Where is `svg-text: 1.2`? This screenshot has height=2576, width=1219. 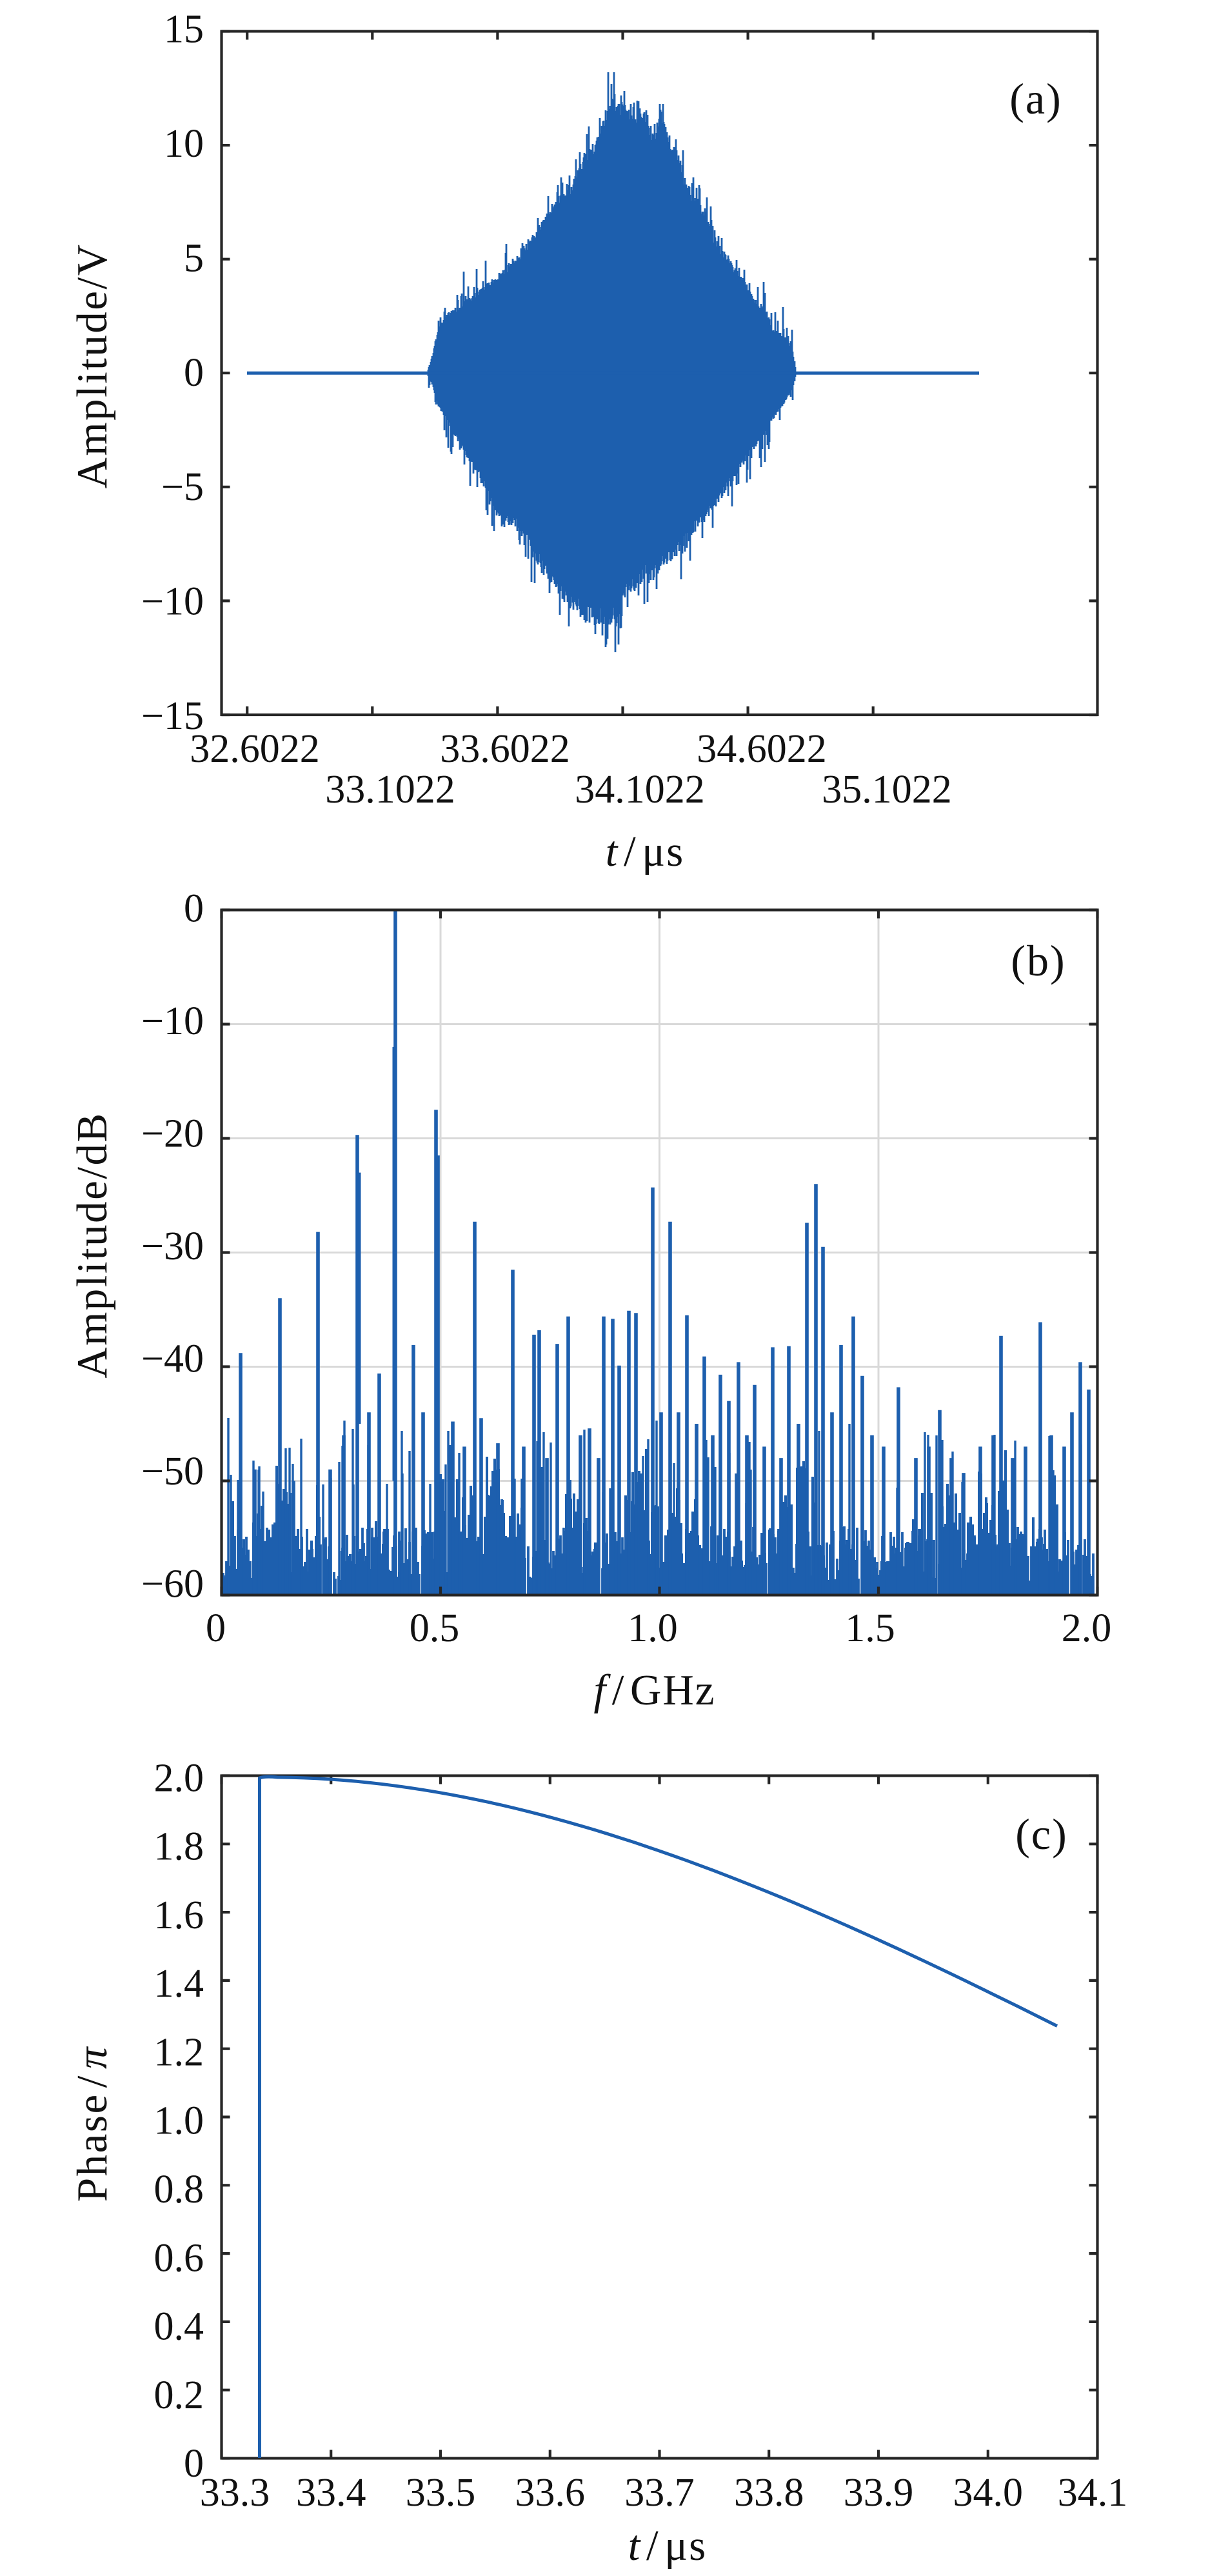 svg-text: 1.2 is located at coordinates (179, 2052).